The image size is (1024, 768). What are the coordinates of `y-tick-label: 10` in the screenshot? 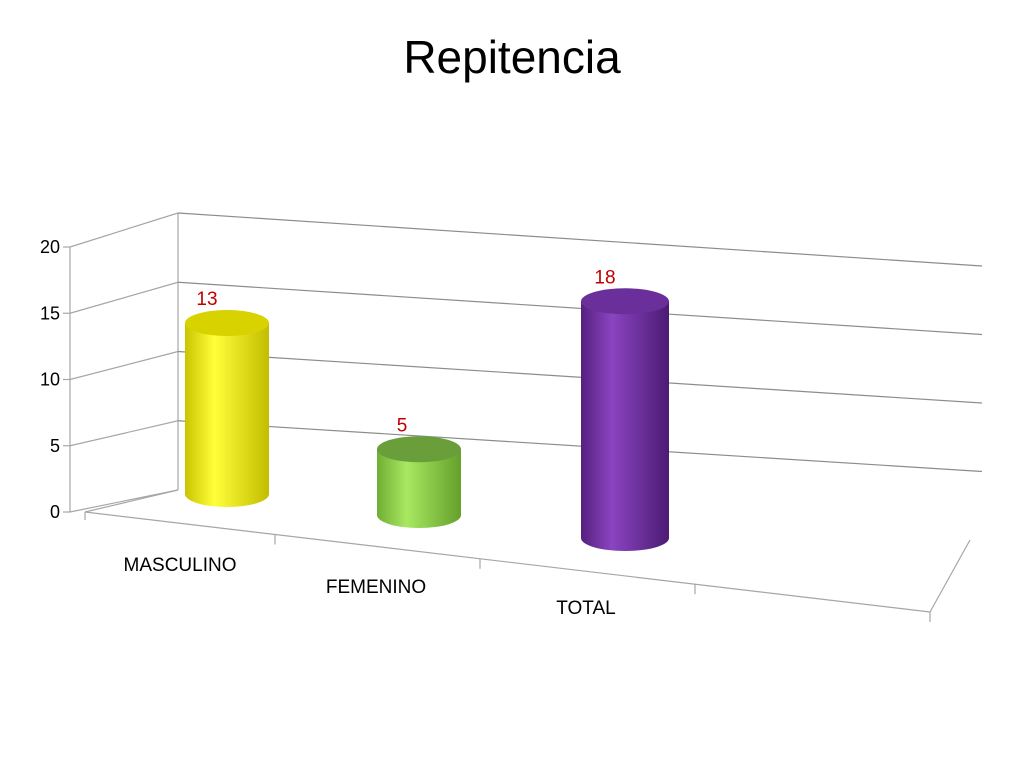 It's located at (50, 380).